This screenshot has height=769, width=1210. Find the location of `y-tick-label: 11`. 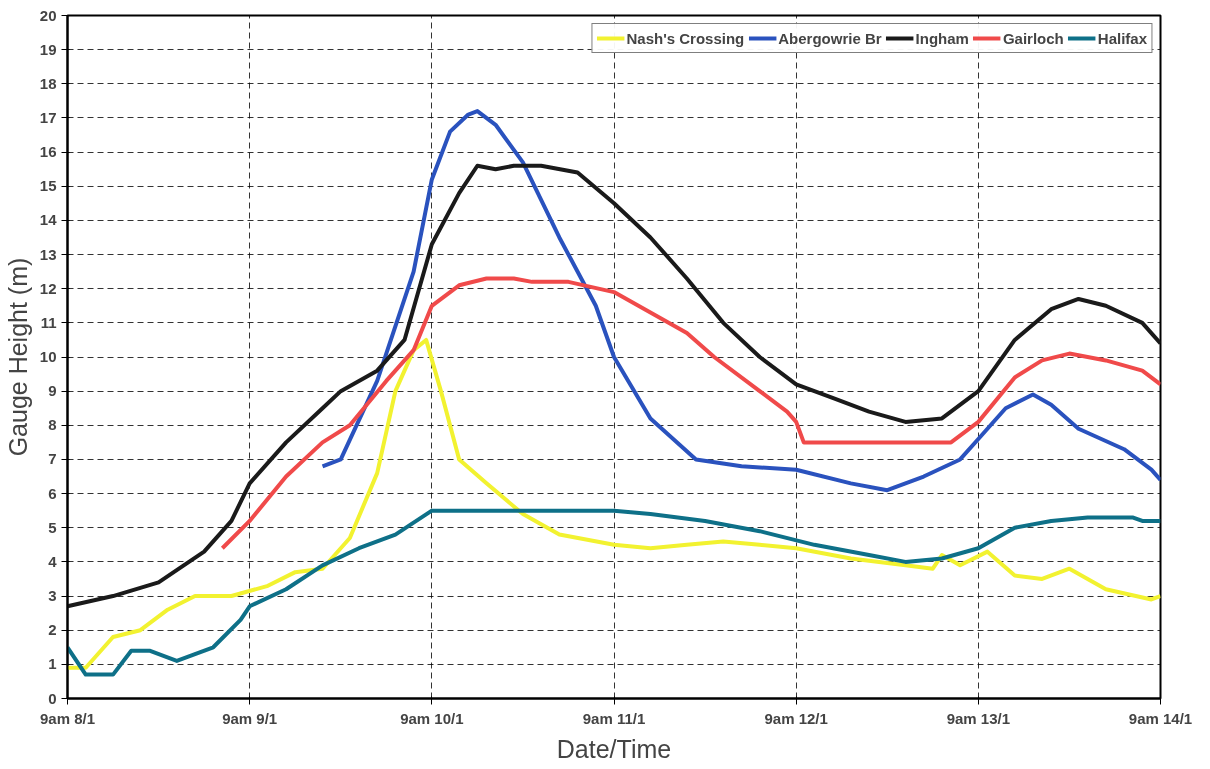

y-tick-label: 11 is located at coordinates (48, 322).